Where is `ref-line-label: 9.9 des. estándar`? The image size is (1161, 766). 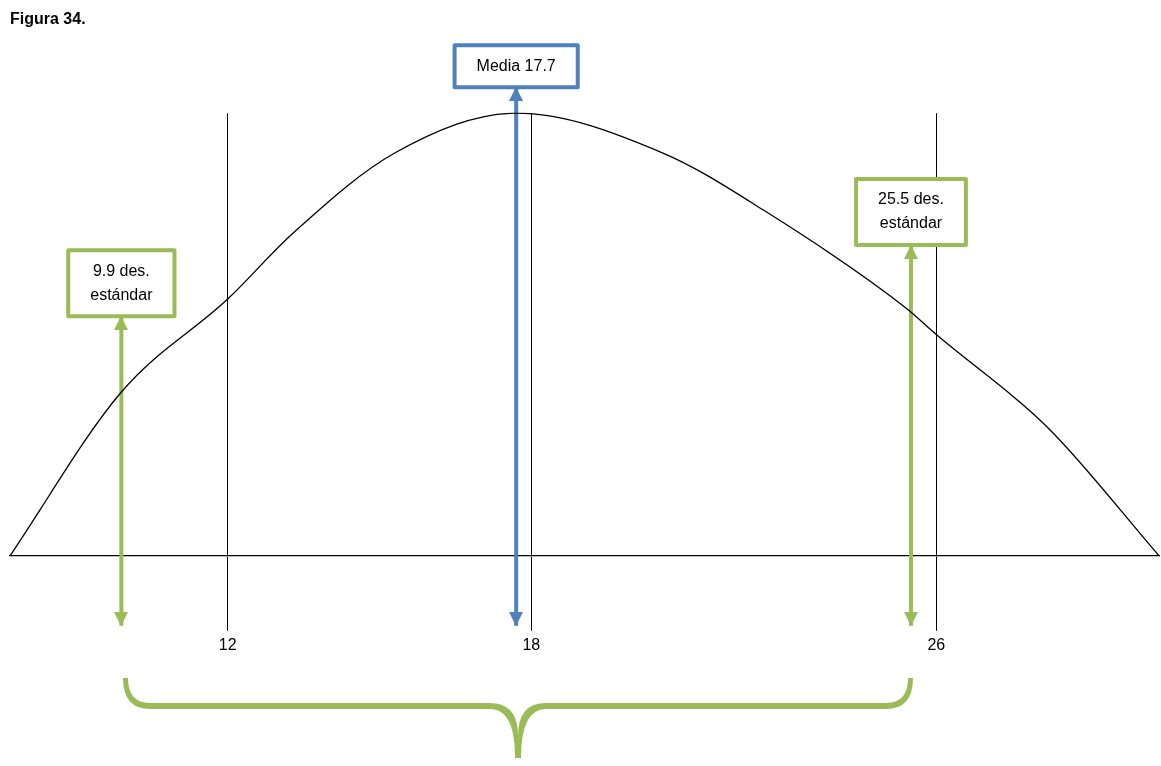
ref-line-label: 9.9 des. estándar is located at coordinates (122, 282).